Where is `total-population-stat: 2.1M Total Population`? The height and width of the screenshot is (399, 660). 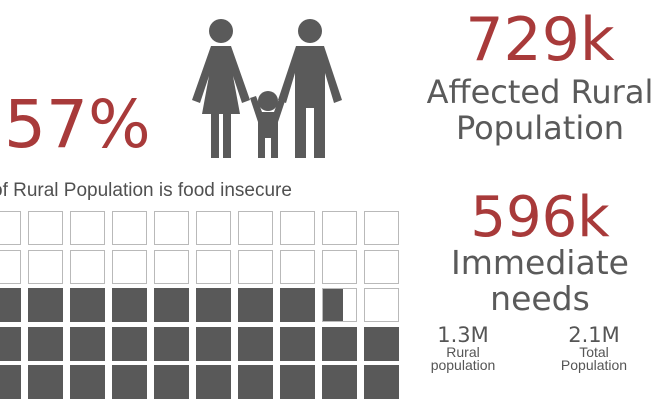 total-population-stat: 2.1M Total Population is located at coordinates (594, 348).